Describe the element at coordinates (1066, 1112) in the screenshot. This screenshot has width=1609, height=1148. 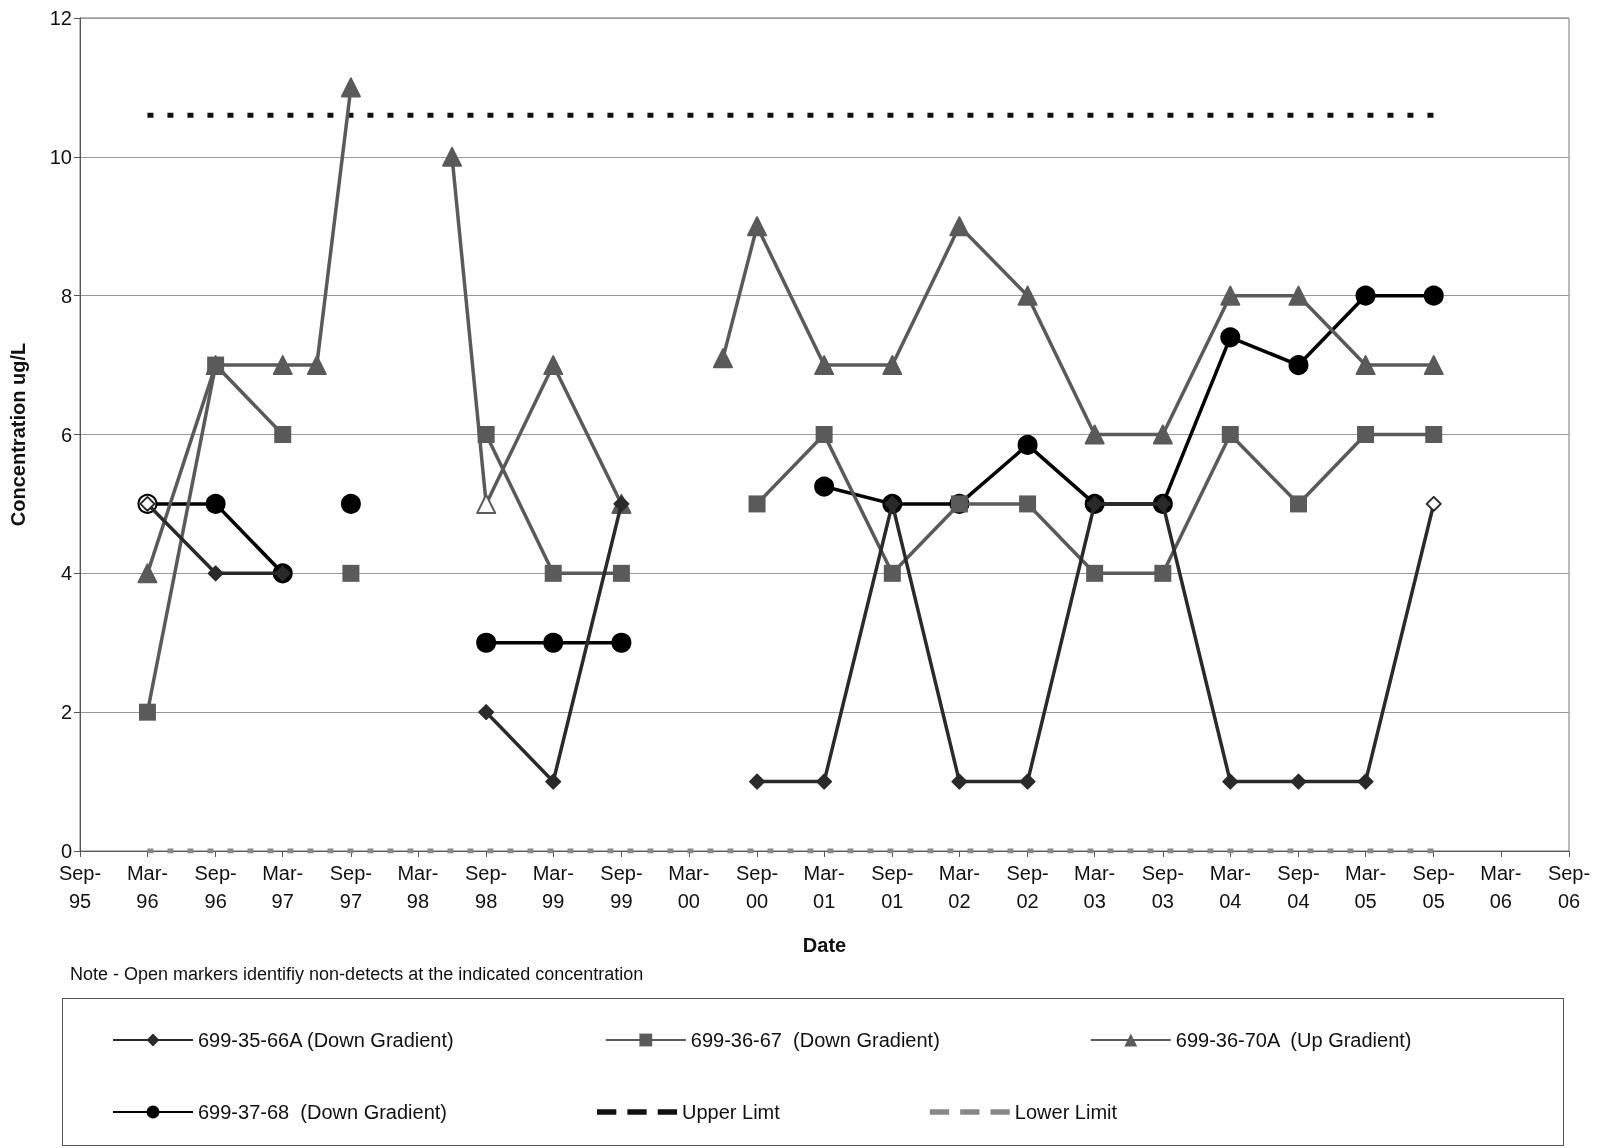
I see `legend-label: Lower Limit` at that location.